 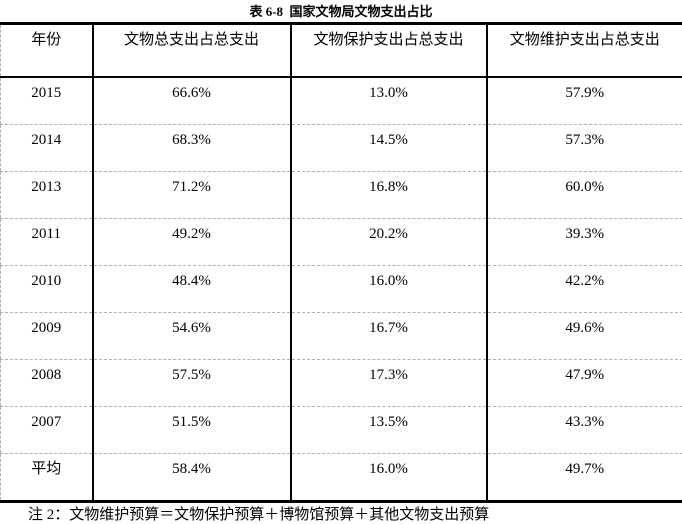 What do you see at coordinates (192, 336) in the screenshot?
I see `value-cell: 54.6%` at bounding box center [192, 336].